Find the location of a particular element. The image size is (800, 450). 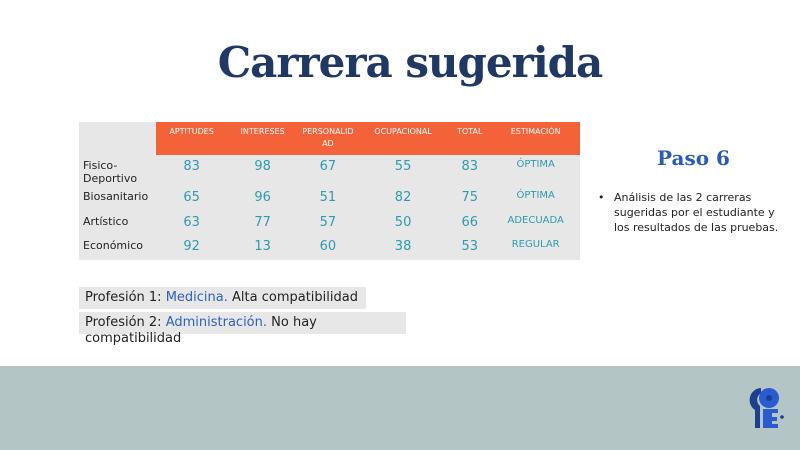

table-row: Artístico 63 77 57 50 66 ADECUADA is located at coordinates (329, 223).